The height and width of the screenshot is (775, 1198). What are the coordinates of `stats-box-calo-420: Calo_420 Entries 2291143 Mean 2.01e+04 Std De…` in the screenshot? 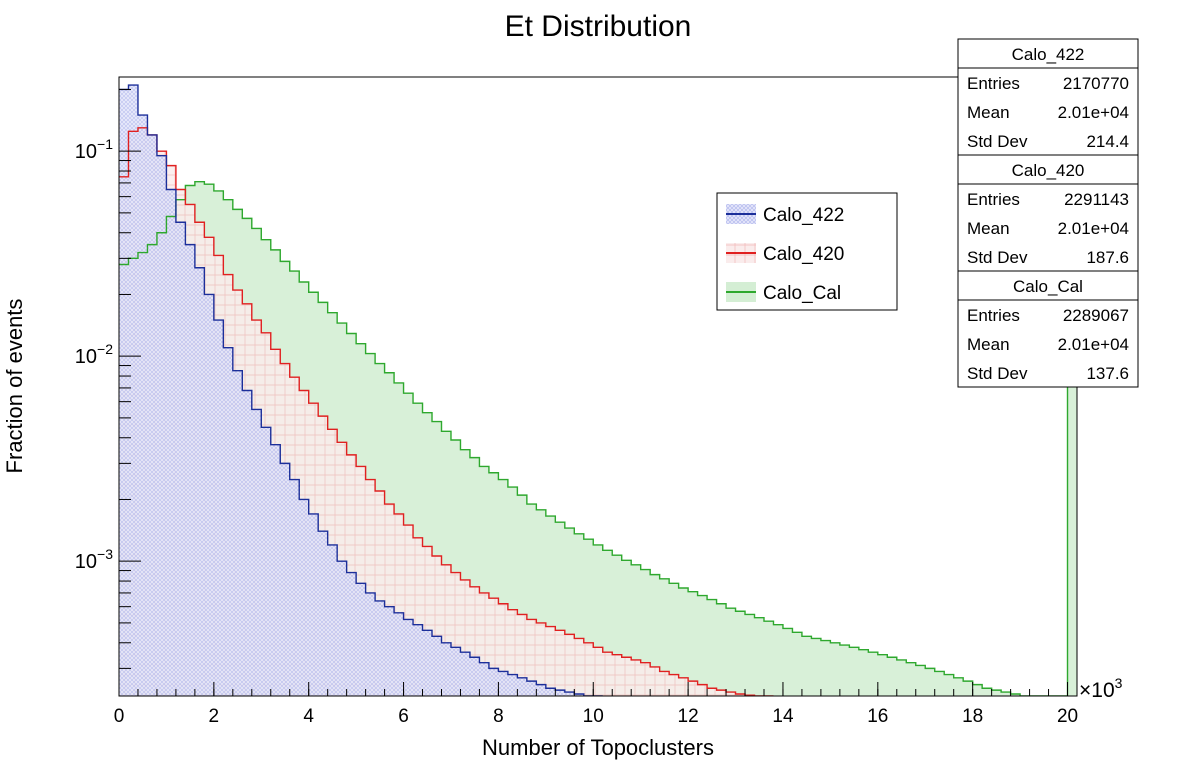 It's located at (1048, 213).